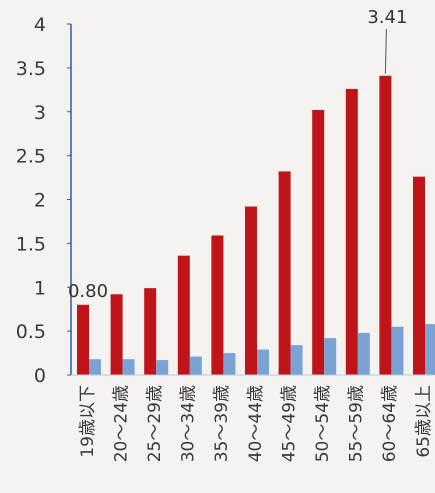  I want to click on y-tick-label: 0, so click(40, 376).